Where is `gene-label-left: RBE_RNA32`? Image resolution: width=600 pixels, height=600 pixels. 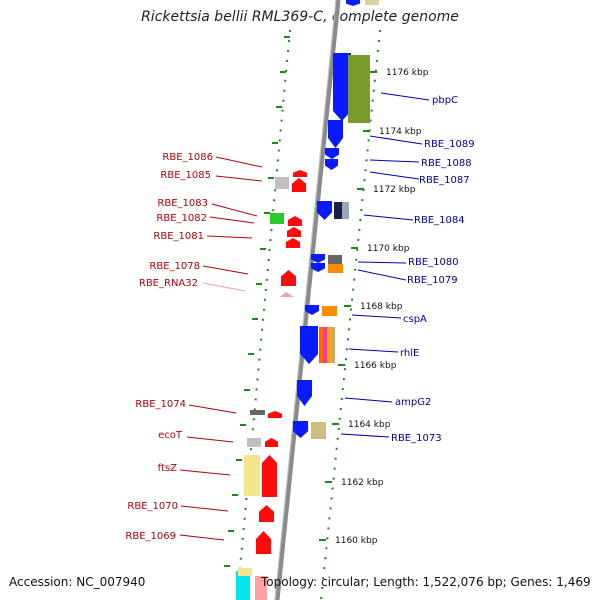 gene-label-left: RBE_RNA32 is located at coordinates (168, 283).